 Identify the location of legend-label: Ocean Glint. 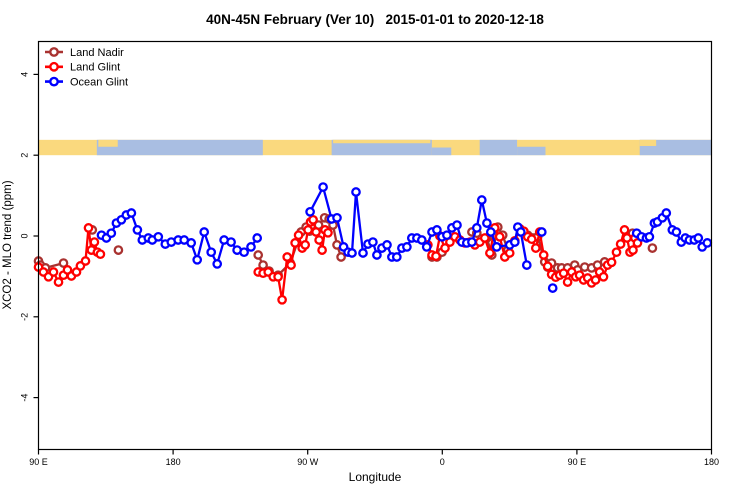
(99, 82).